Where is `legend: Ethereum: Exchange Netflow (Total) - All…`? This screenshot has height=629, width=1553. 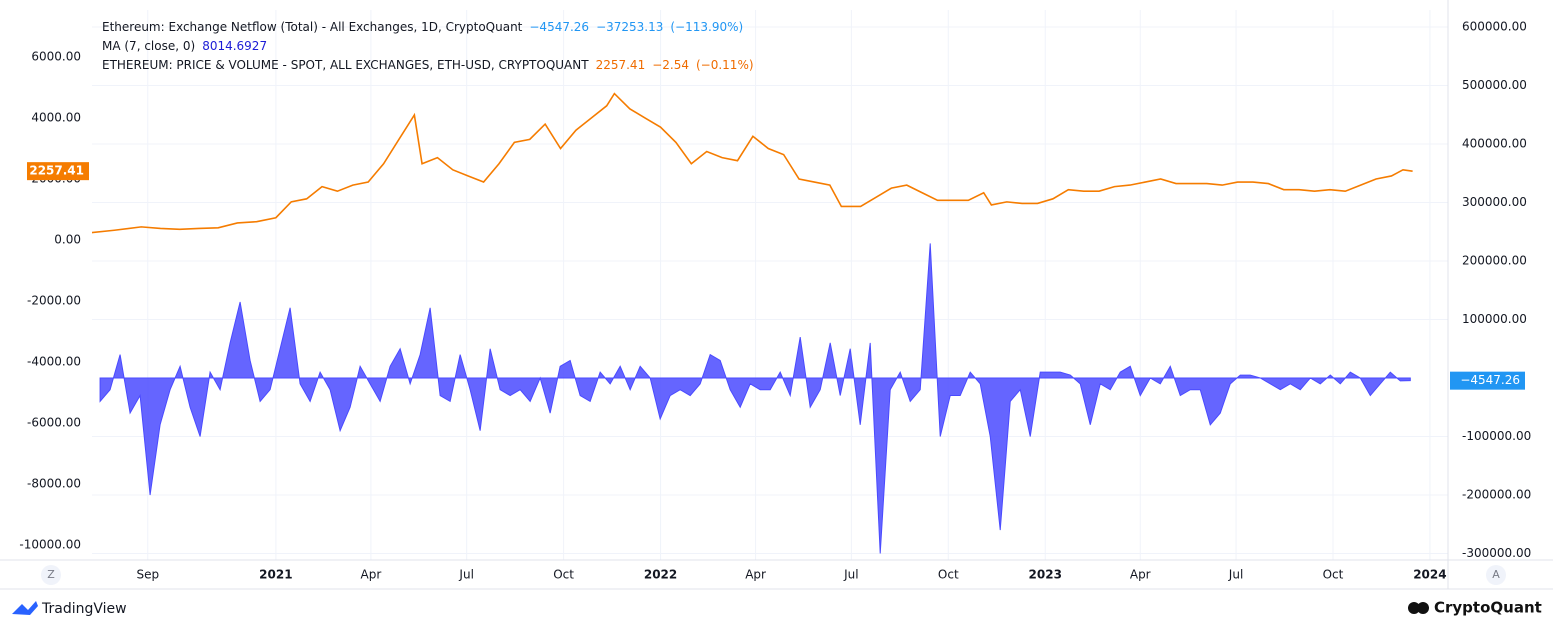
legend: Ethereum: Exchange Netflow (Total) - All… is located at coordinates (431, 46).